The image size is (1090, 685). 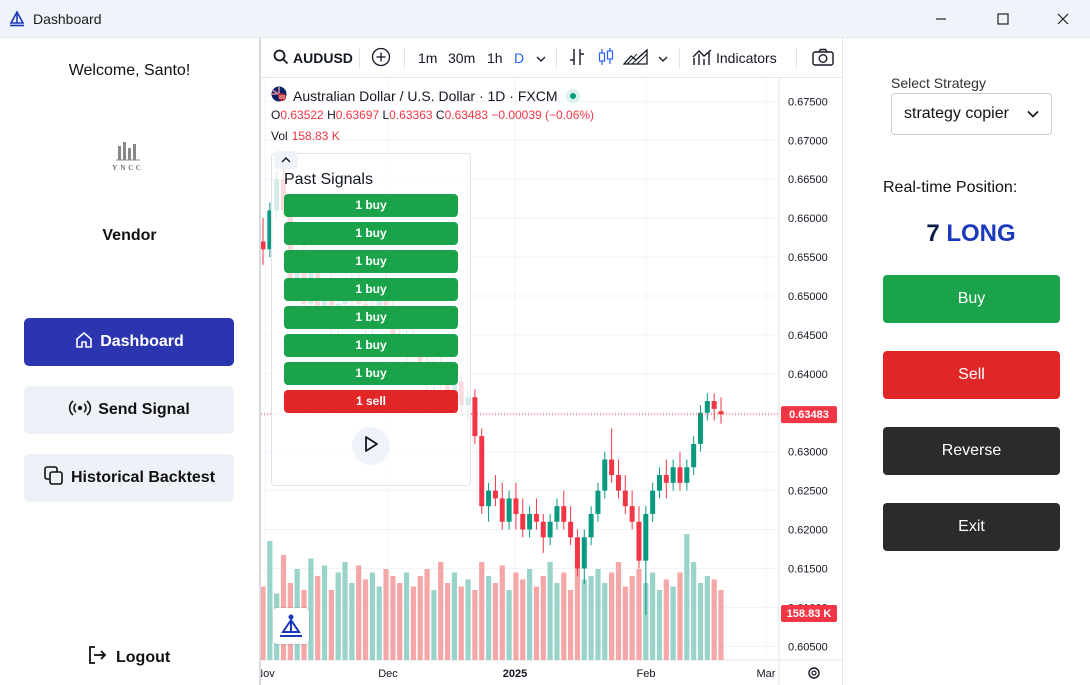 I want to click on chart-type-dropdown-button, so click(x=663, y=58).